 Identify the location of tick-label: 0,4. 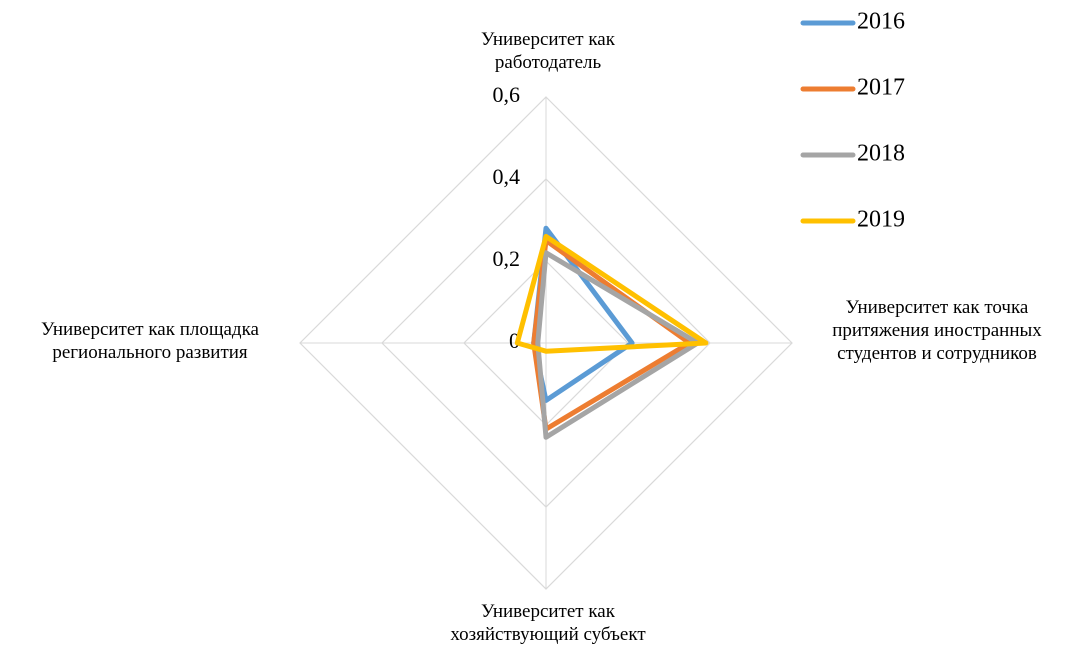
(507, 176).